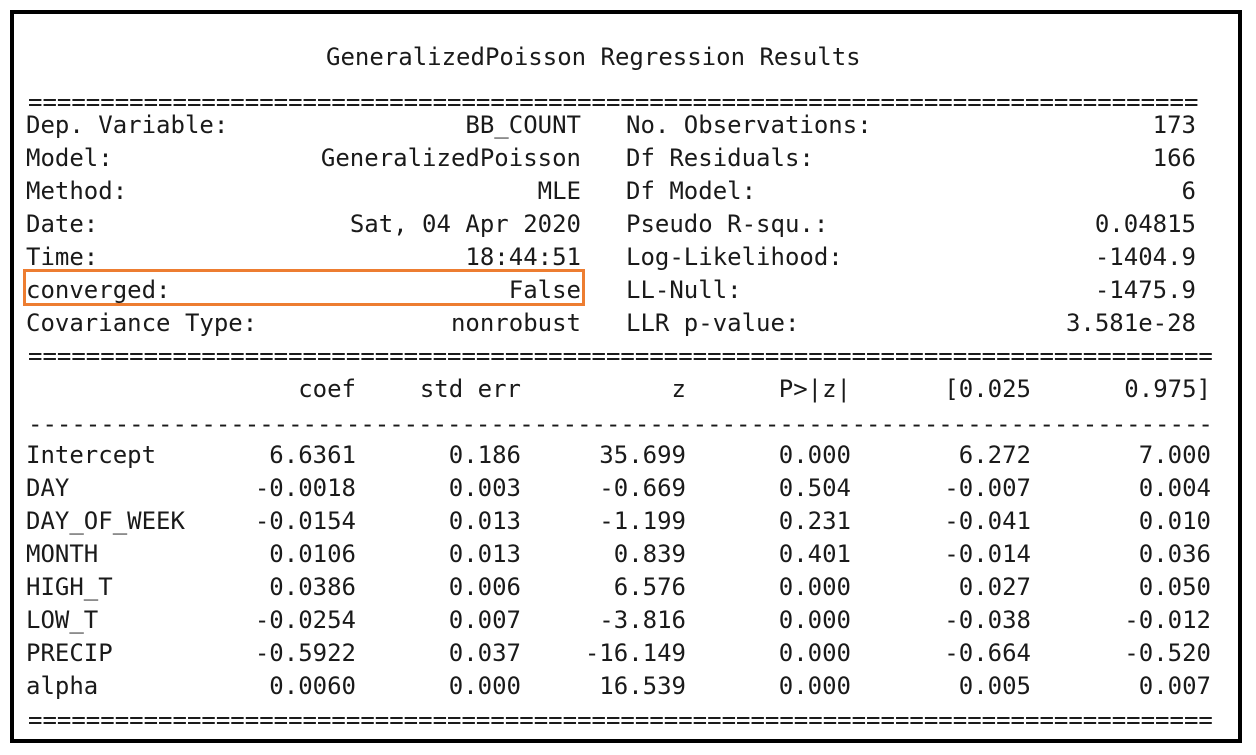  What do you see at coordinates (1174, 587) in the screenshot?
I see `cell-high-t-ci-upper: 0.050` at bounding box center [1174, 587].